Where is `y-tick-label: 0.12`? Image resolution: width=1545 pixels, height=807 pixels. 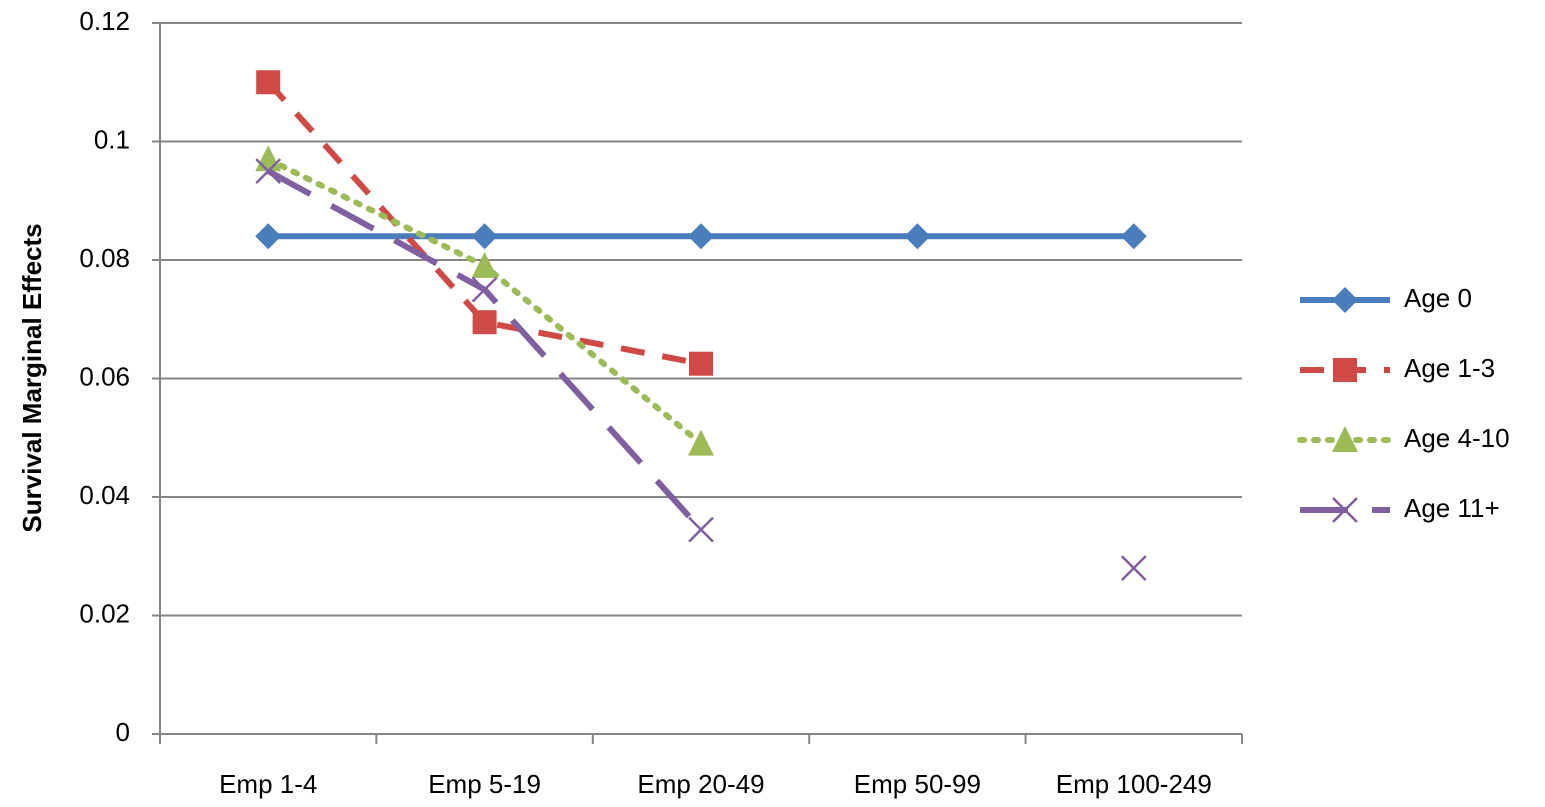 y-tick-label: 0.12 is located at coordinates (104, 21).